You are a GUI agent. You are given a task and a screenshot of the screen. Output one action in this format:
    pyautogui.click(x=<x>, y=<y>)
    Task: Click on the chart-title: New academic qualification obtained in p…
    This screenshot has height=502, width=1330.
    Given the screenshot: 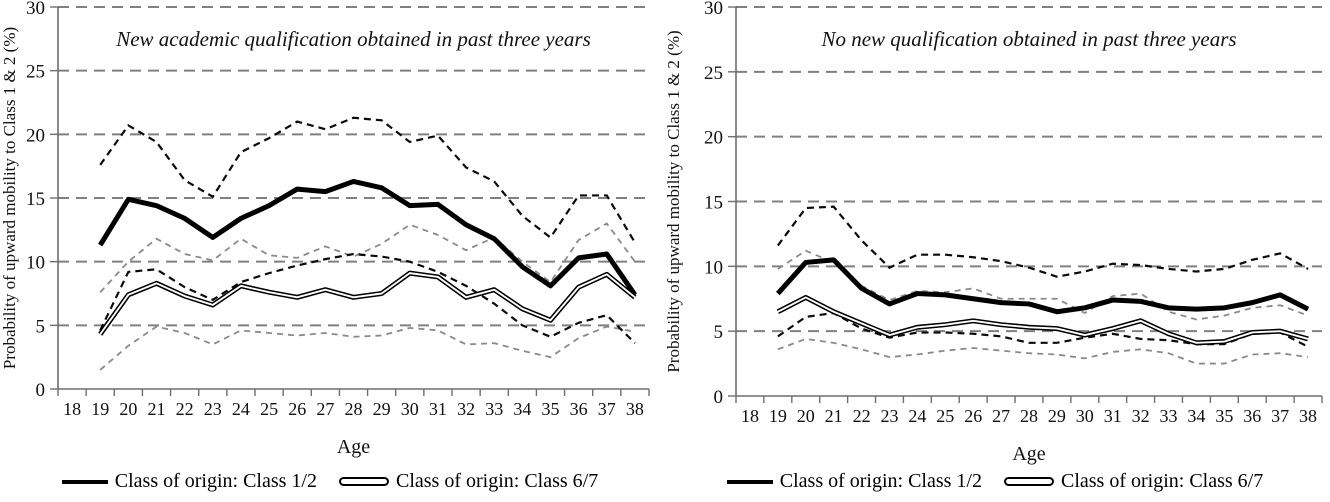 What is the action you would take?
    pyautogui.click(x=353, y=39)
    